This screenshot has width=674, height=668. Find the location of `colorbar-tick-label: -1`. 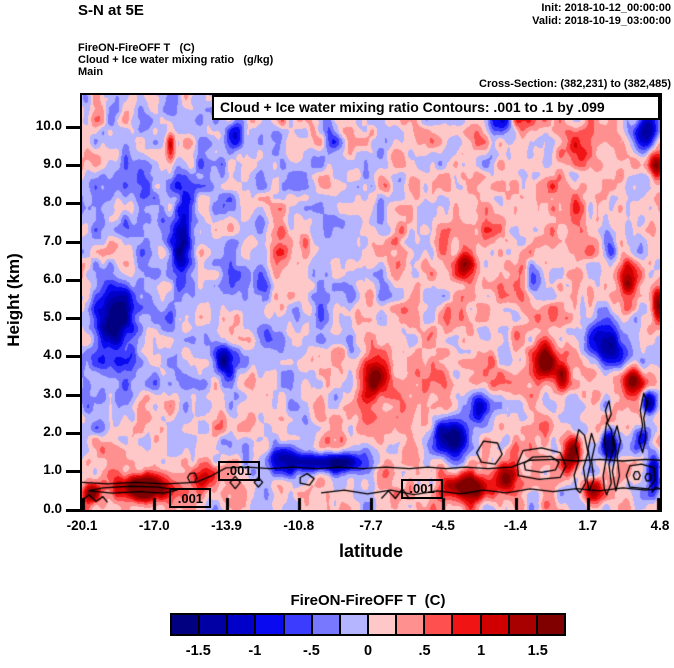

colorbar-tick-label: -1 is located at coordinates (255, 651).